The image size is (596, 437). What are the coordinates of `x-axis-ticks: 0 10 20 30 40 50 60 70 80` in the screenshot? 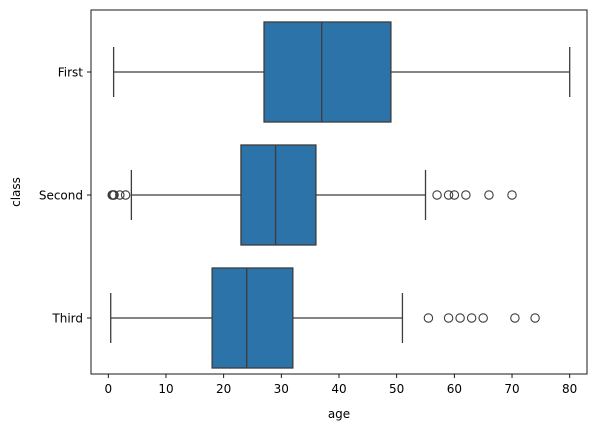 It's located at (340, 385).